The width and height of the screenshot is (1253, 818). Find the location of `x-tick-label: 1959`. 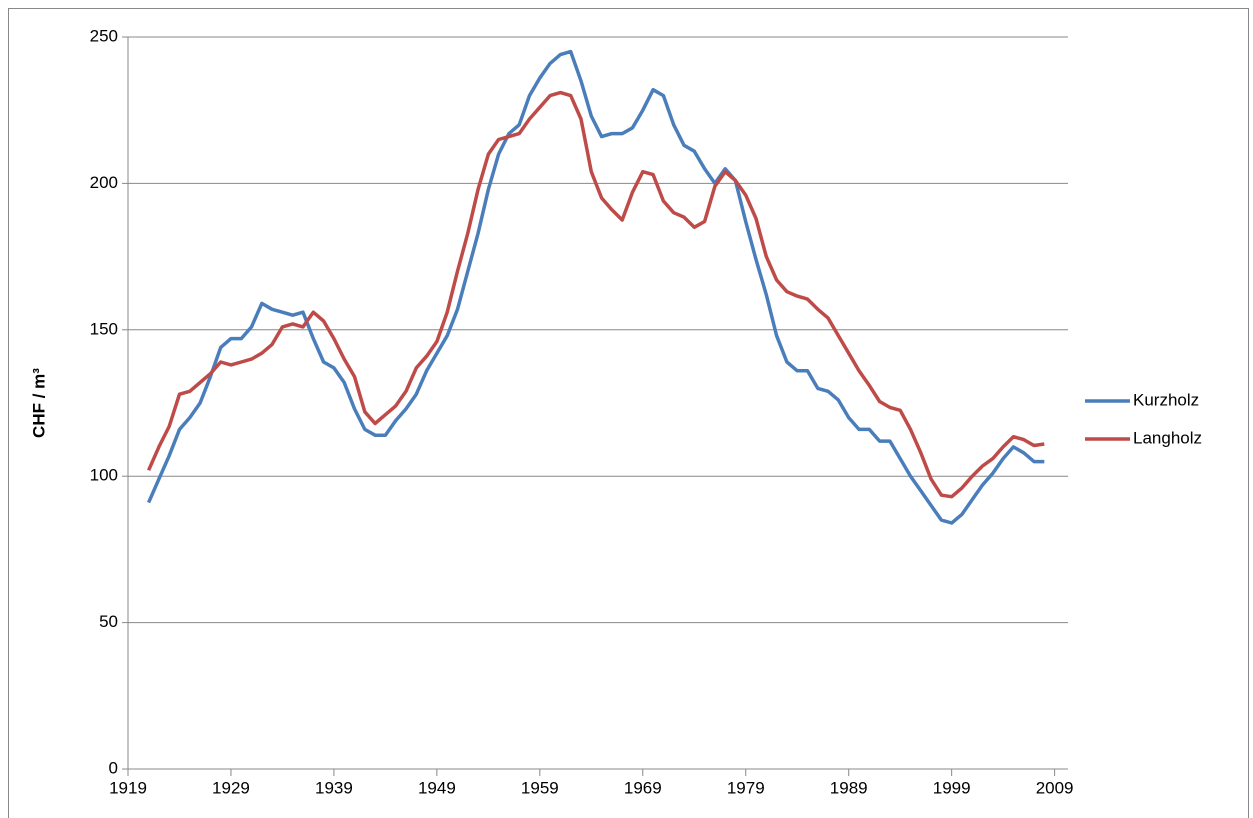

x-tick-label: 1959 is located at coordinates (540, 787).